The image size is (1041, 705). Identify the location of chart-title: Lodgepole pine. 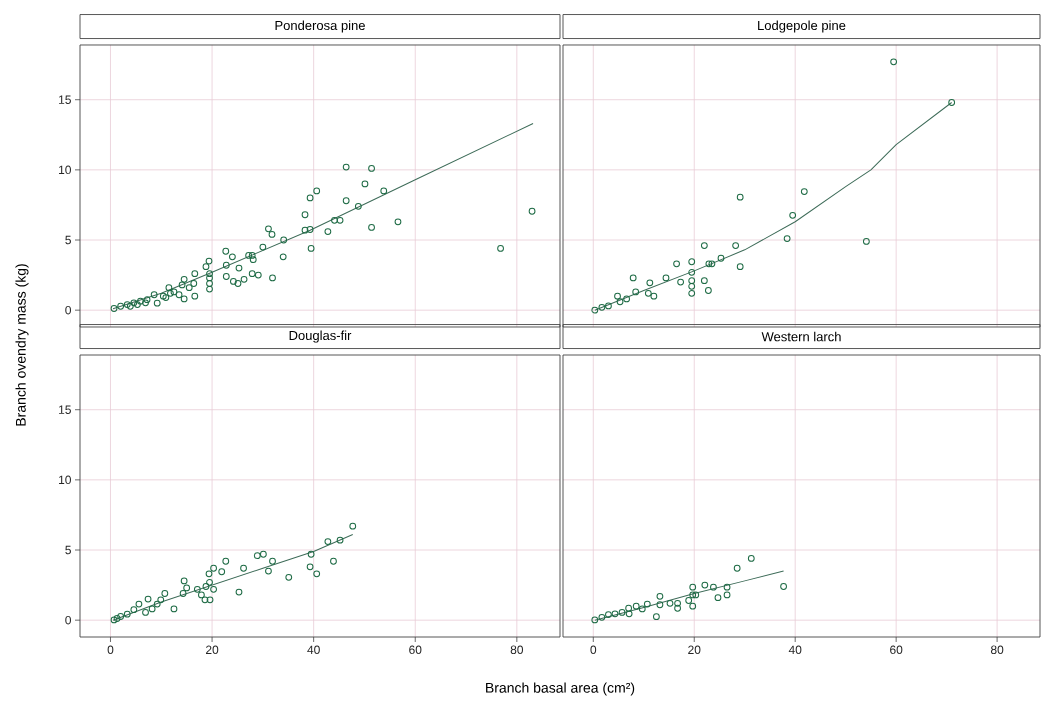
(802, 26).